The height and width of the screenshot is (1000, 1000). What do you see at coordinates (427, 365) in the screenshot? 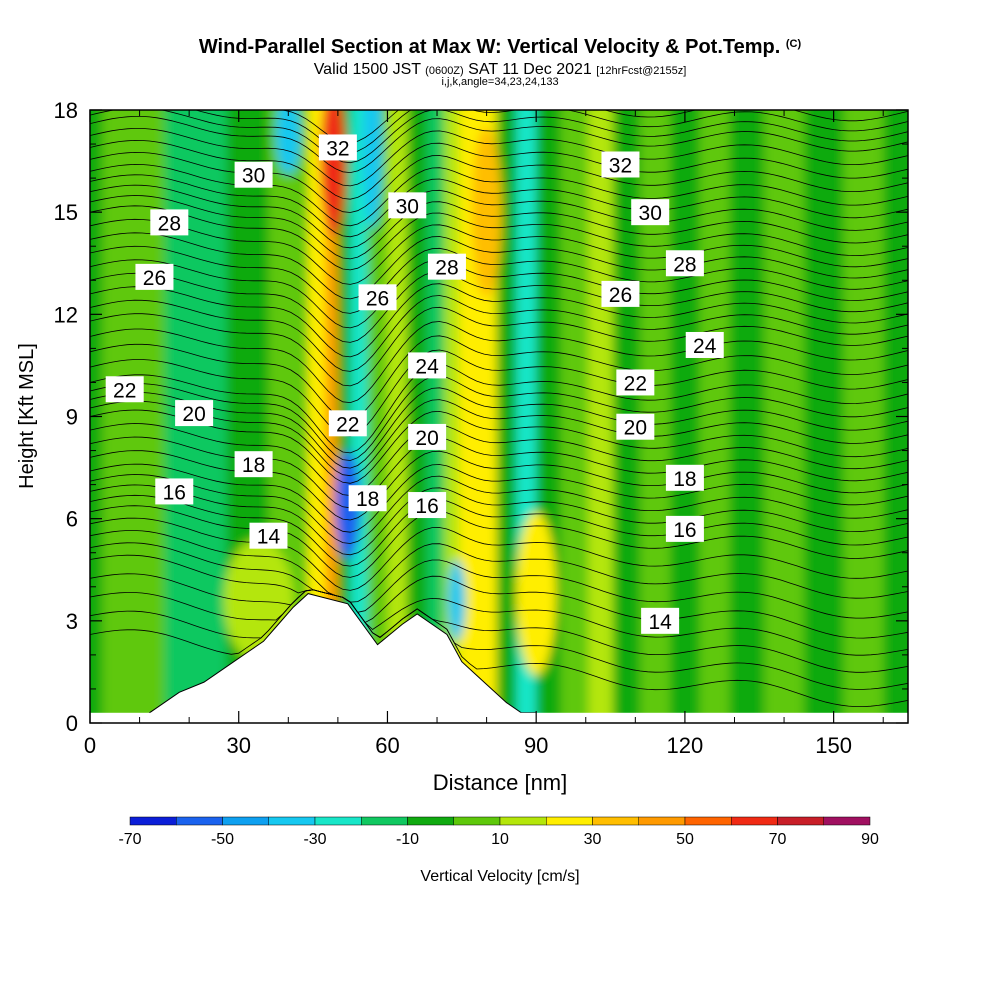
I see `contour-label: 24` at bounding box center [427, 365].